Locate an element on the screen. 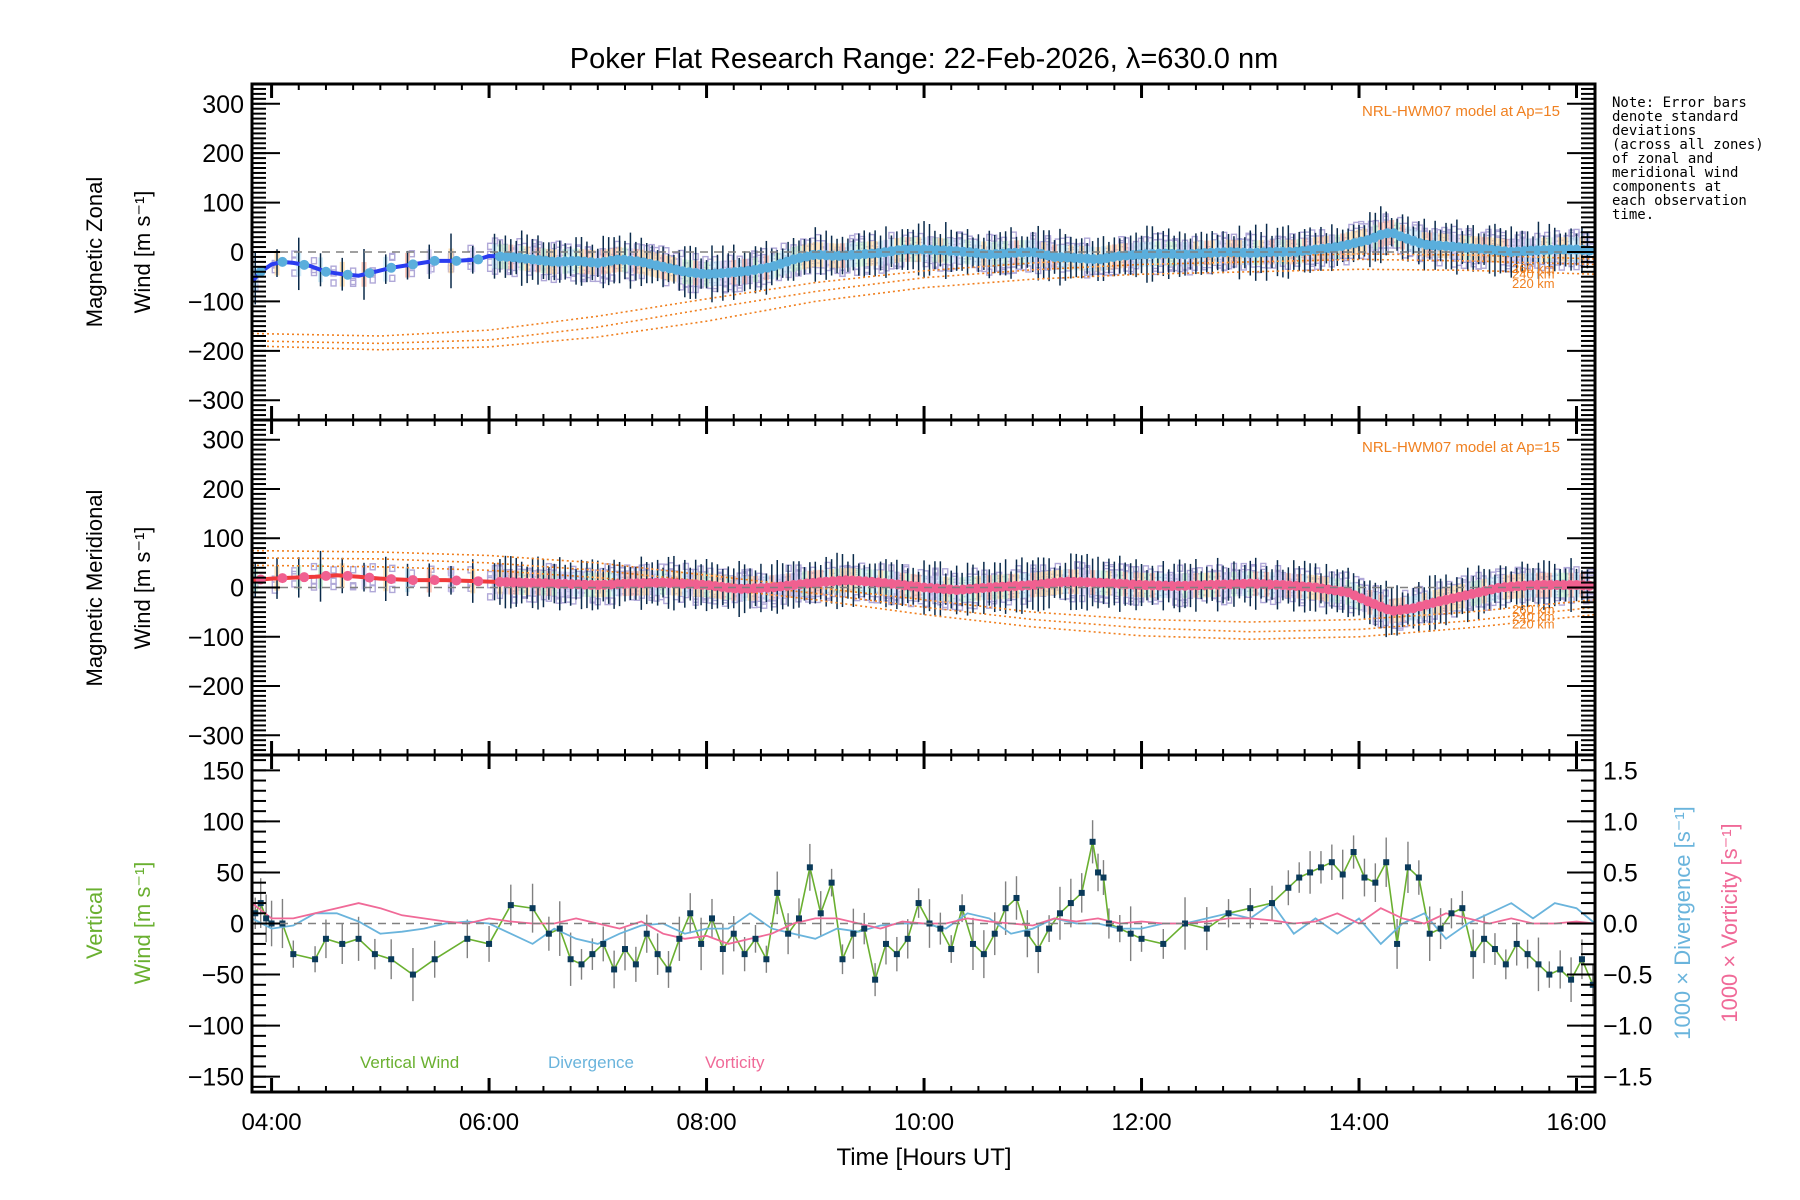  vertical-ylabel-line2: Wind [m s⁻¹] is located at coordinates (142, 923).